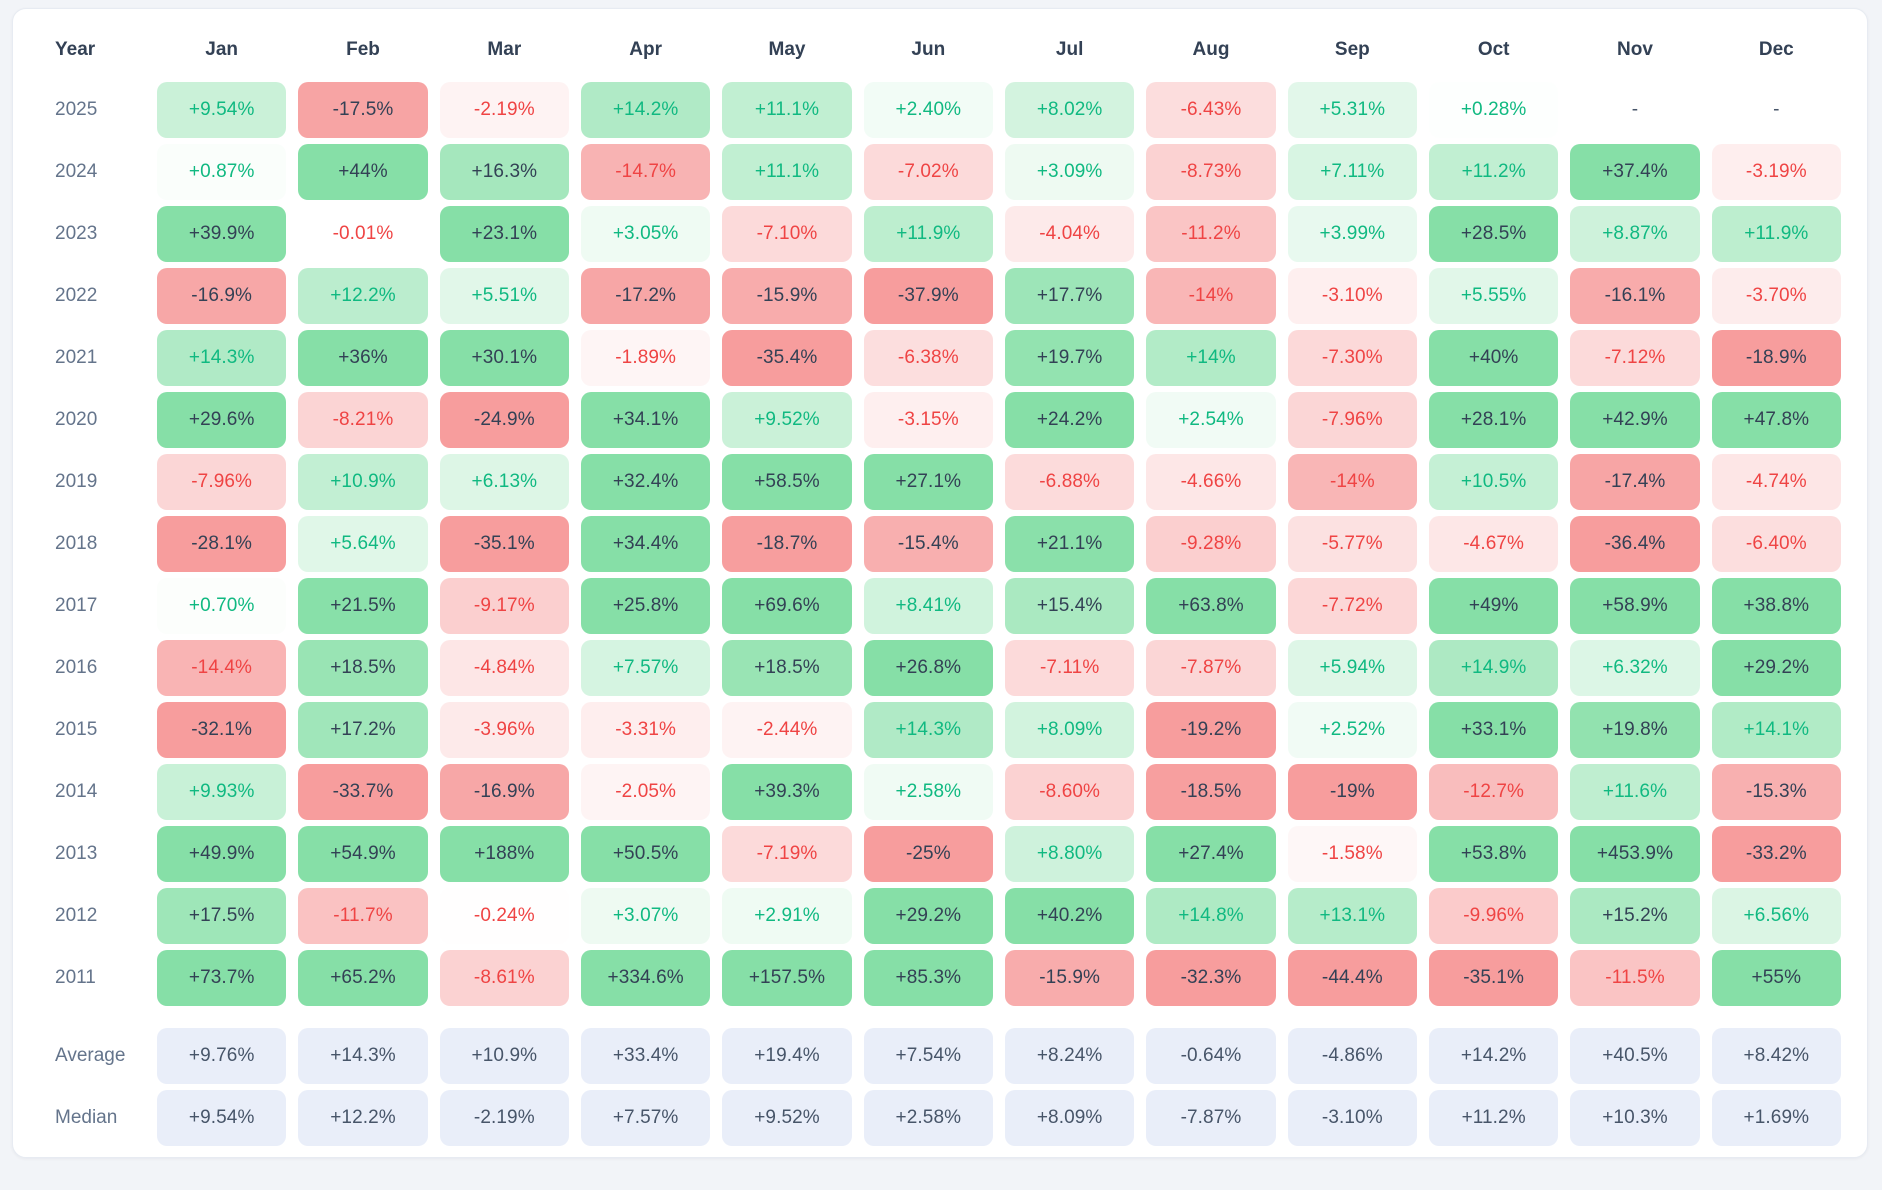 The width and height of the screenshot is (1882, 1190). I want to click on return-cell-wrap: +5.31%, so click(1352, 110).